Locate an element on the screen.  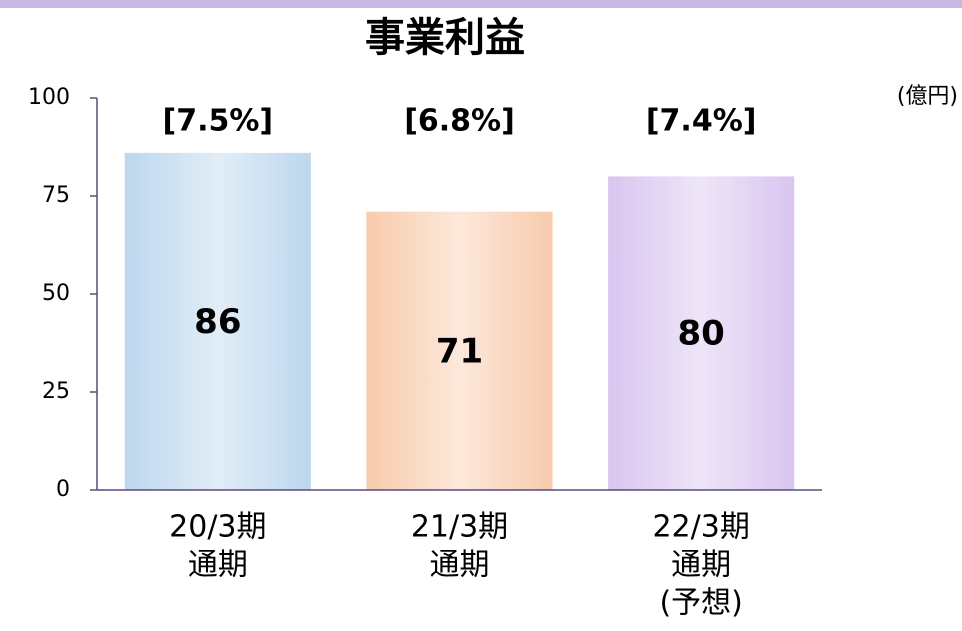
x-tick-label: 20/3期 is located at coordinates (217, 527).